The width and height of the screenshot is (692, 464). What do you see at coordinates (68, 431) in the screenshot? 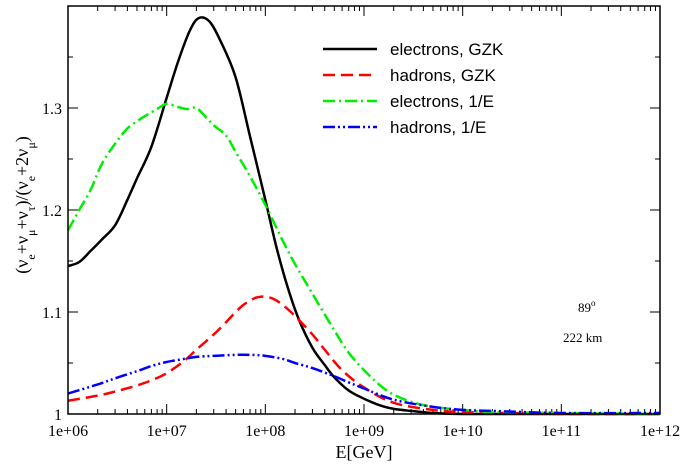
I see `x-tick-label: 1e+06` at bounding box center [68, 431].